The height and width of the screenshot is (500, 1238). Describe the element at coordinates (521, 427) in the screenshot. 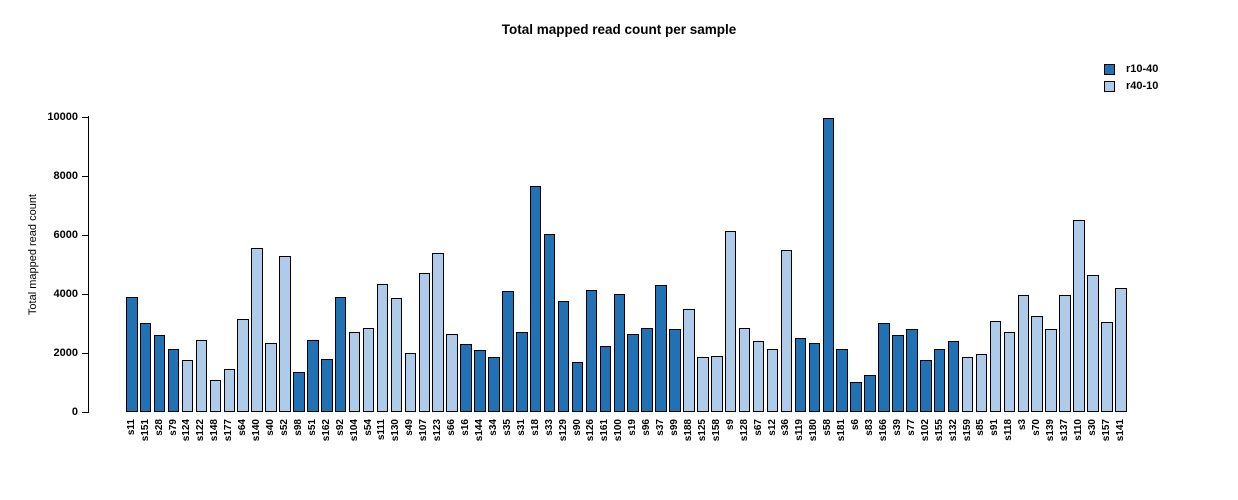

I see `x-tick-label: s31` at that location.